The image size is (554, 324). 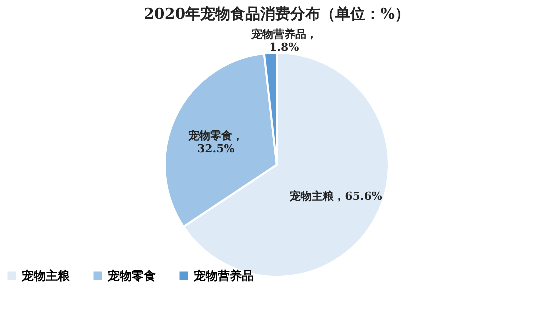 I want to click on legend-label: 宠物营养品, so click(x=223, y=276).